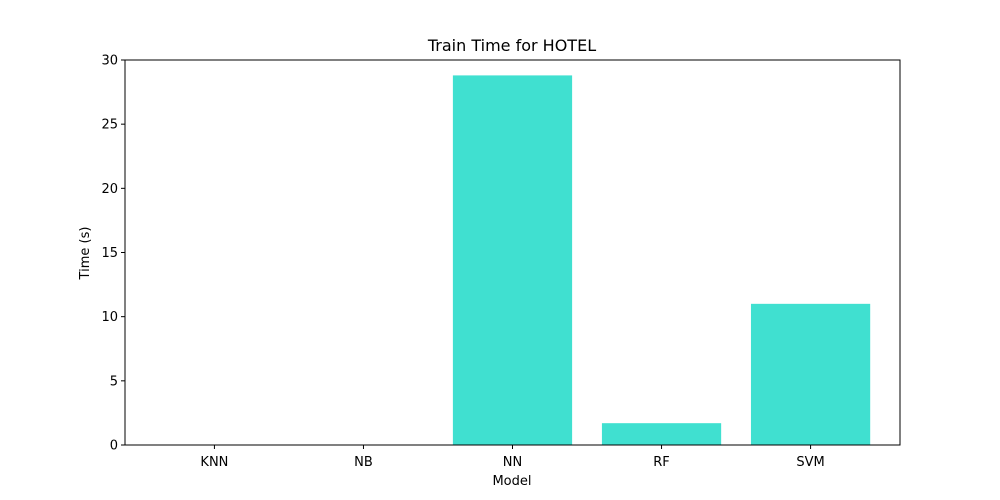 The width and height of the screenshot is (1000, 500). I want to click on y-tick-label: 0, so click(114, 446).